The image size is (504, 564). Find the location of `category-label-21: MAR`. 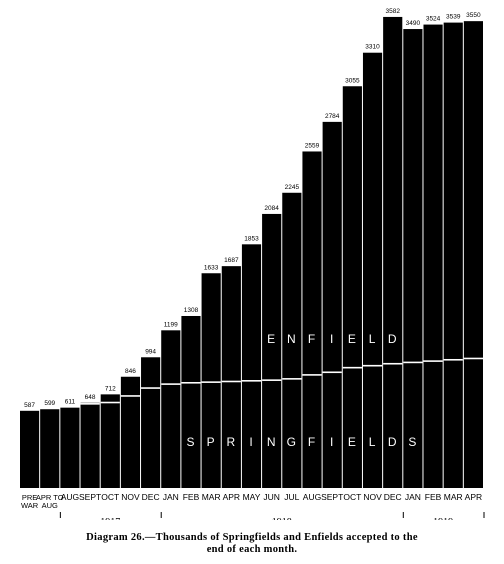

category-label-21: MAR is located at coordinates (453, 497).